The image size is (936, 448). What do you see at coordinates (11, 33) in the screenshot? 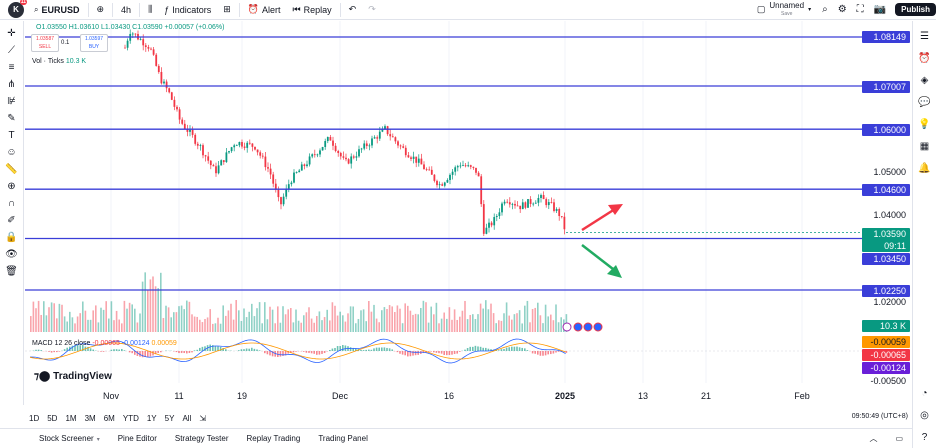
I see `crosshair-icon: ✛` at bounding box center [11, 33].